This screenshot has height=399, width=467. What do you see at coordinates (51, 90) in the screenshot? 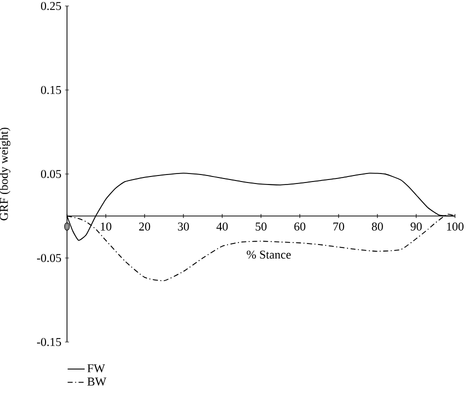
I see `y-tick-label: 0.15` at bounding box center [51, 90].